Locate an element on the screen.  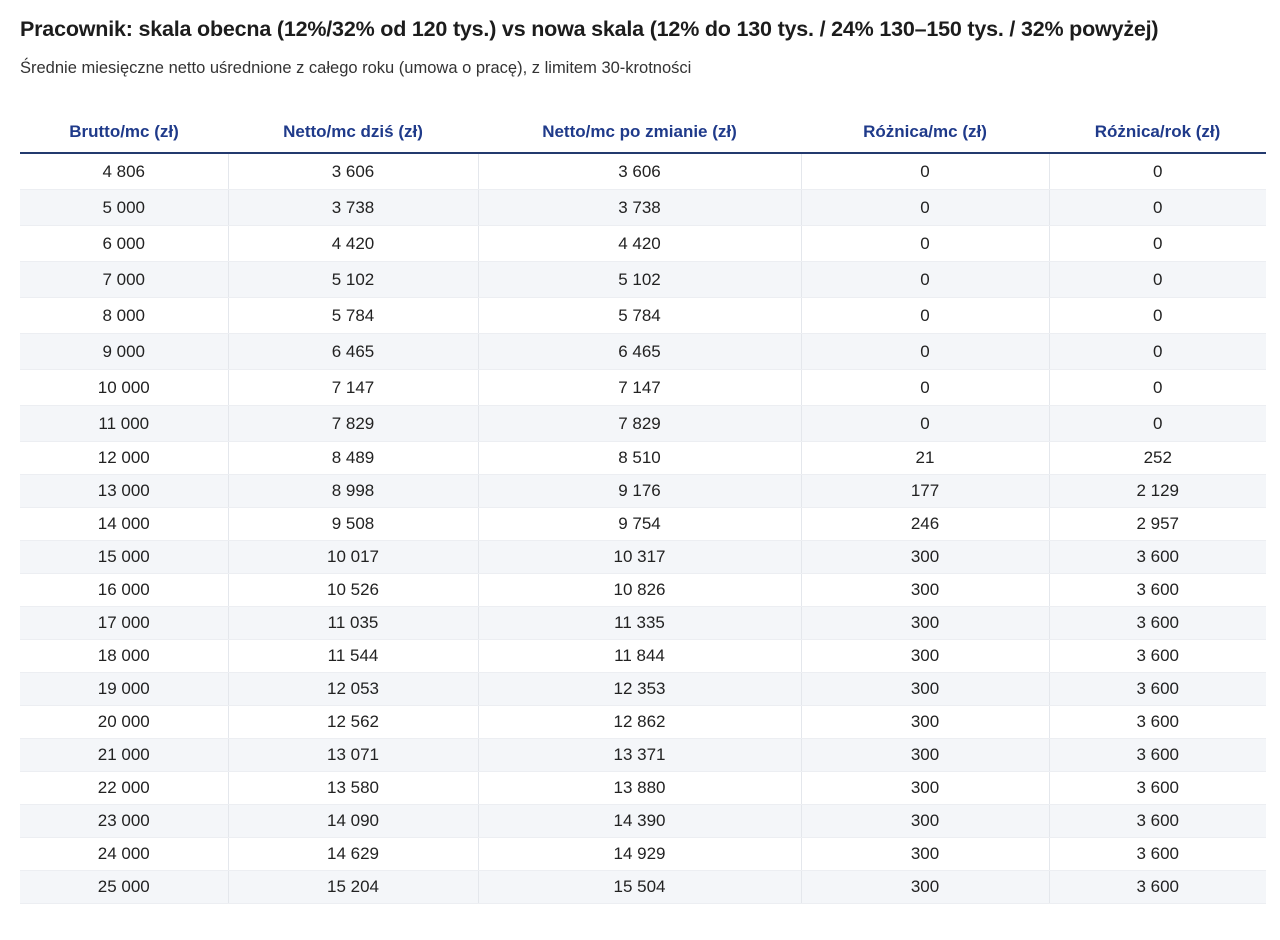
cell-netto-dzis: 13 580 is located at coordinates (353, 788).